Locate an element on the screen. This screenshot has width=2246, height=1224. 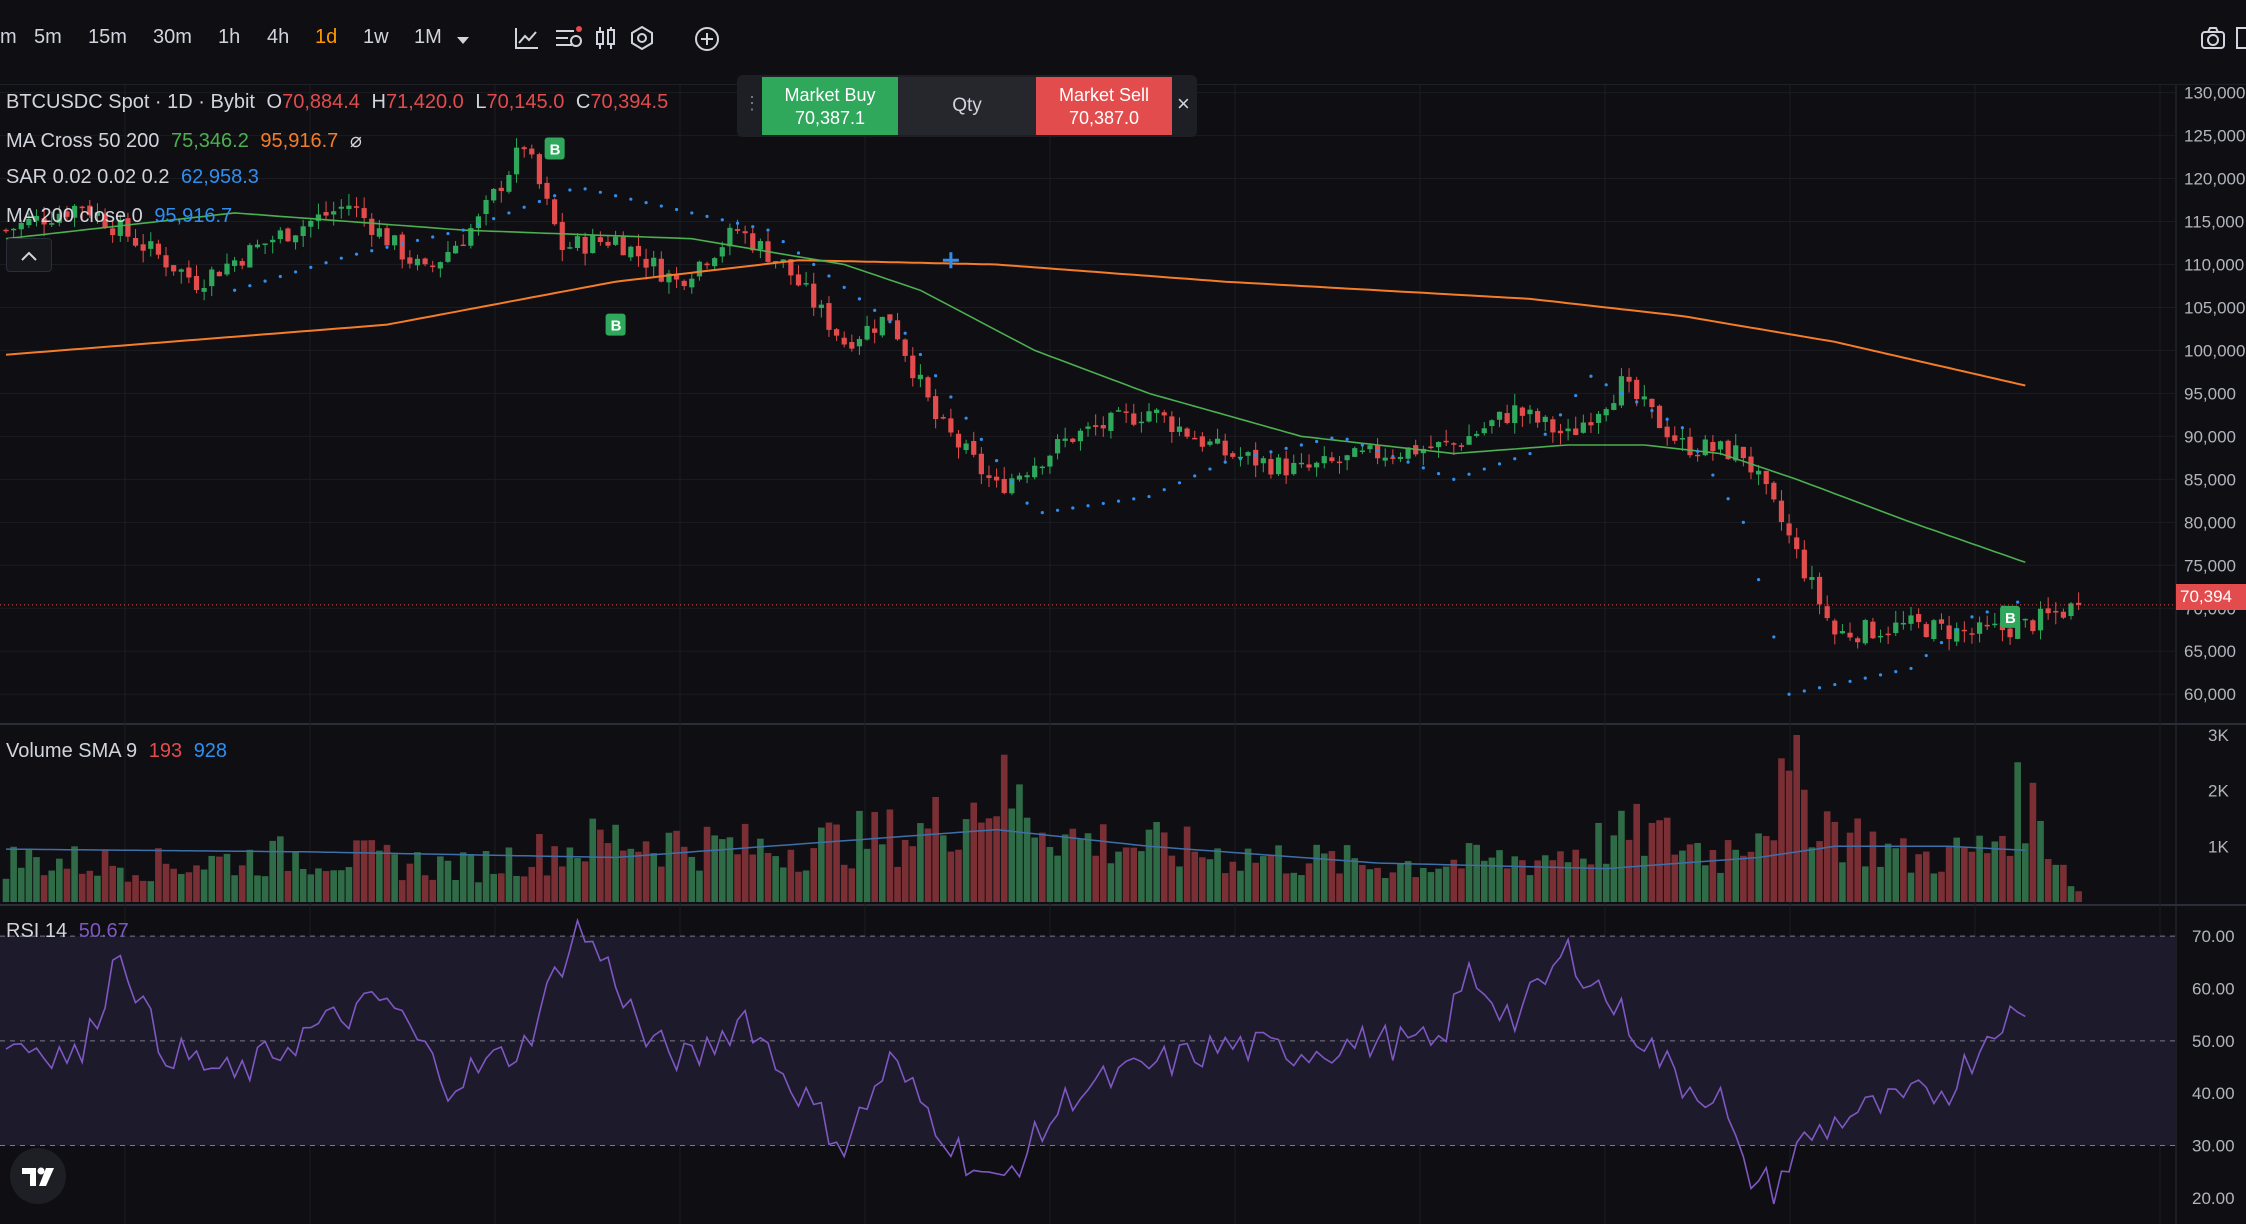
sar-legend: SAR 0.02 0.02 0.2 62,958.3 is located at coordinates (135, 177).